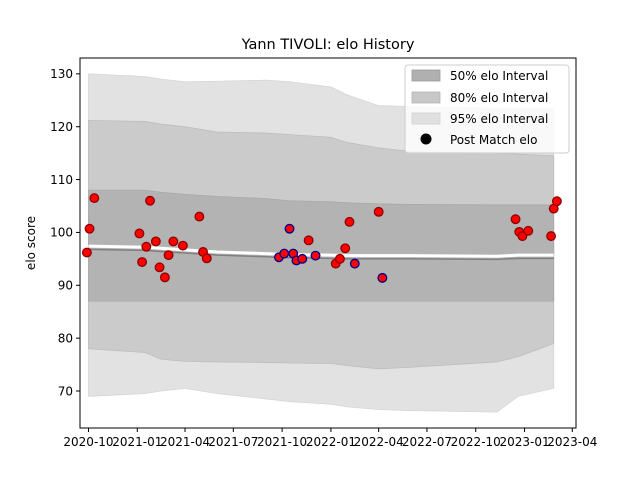 Image resolution: width=640 pixels, height=480 pixels. I want to click on y-tick-label-6: 130, so click(61, 74).